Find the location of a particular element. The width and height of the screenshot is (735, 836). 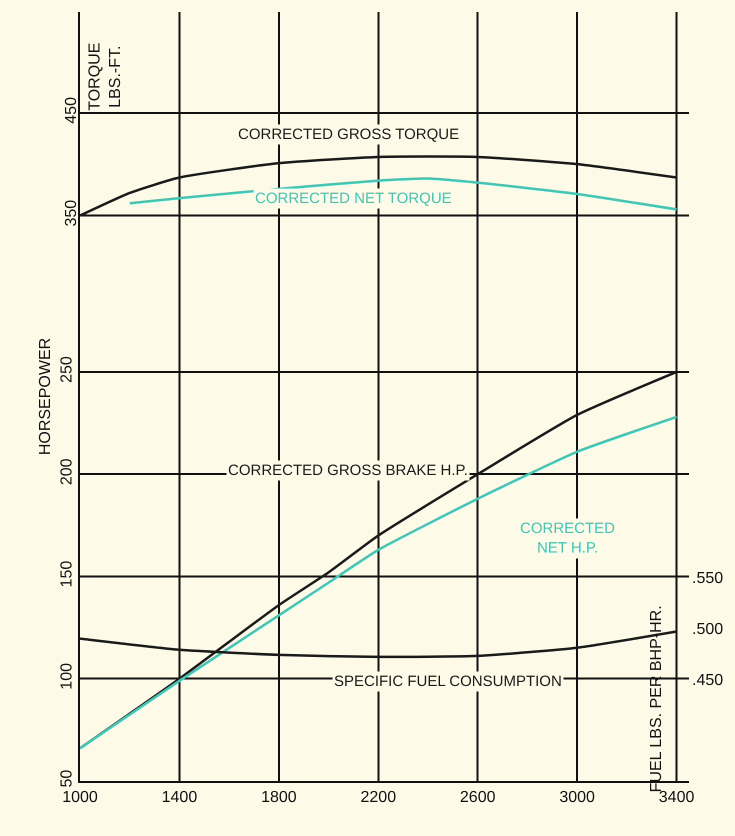

y-axis-title: HORSEPOWER is located at coordinates (45, 397).